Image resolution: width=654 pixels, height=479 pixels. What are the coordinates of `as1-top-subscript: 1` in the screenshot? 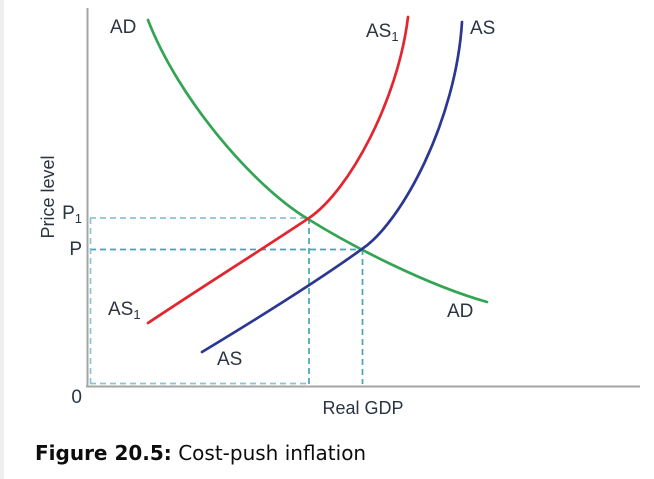 It's located at (395, 36).